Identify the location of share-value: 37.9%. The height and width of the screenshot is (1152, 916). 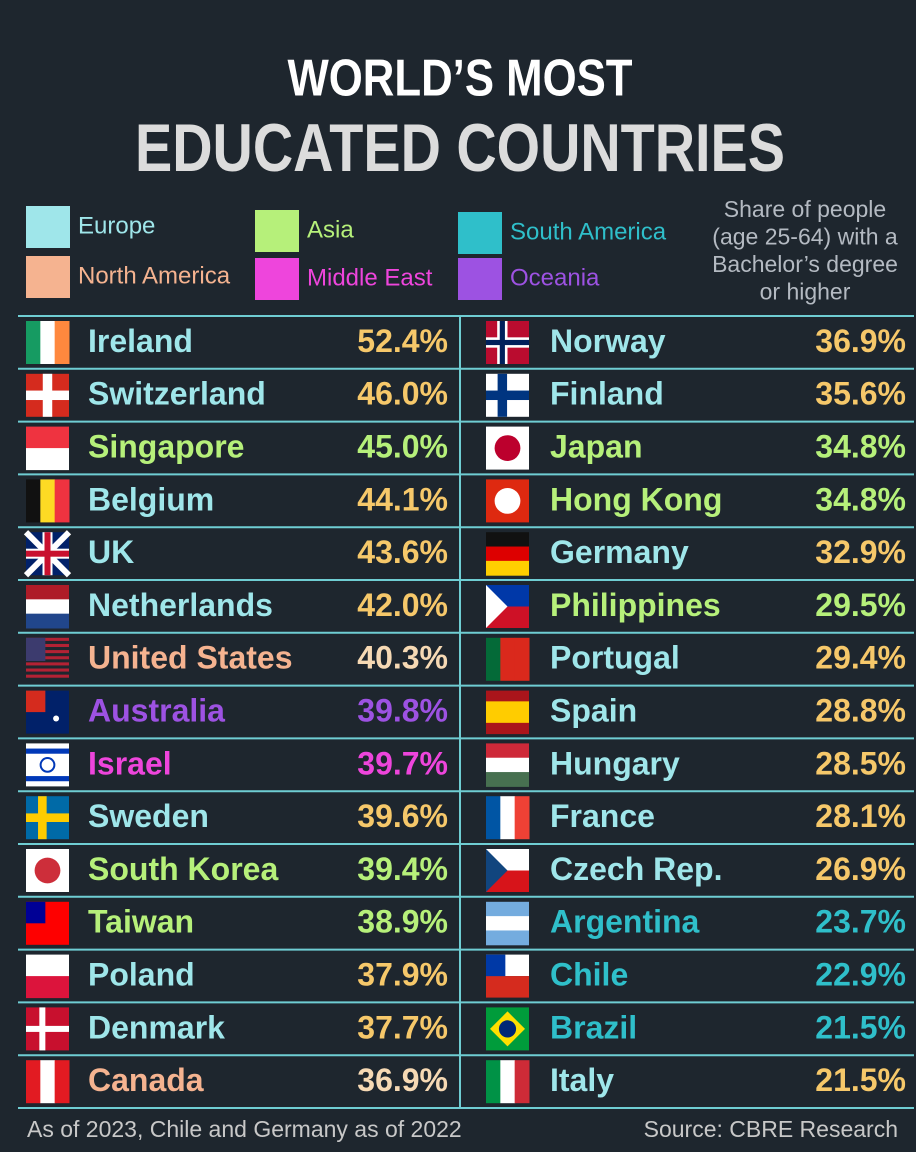
(402, 974).